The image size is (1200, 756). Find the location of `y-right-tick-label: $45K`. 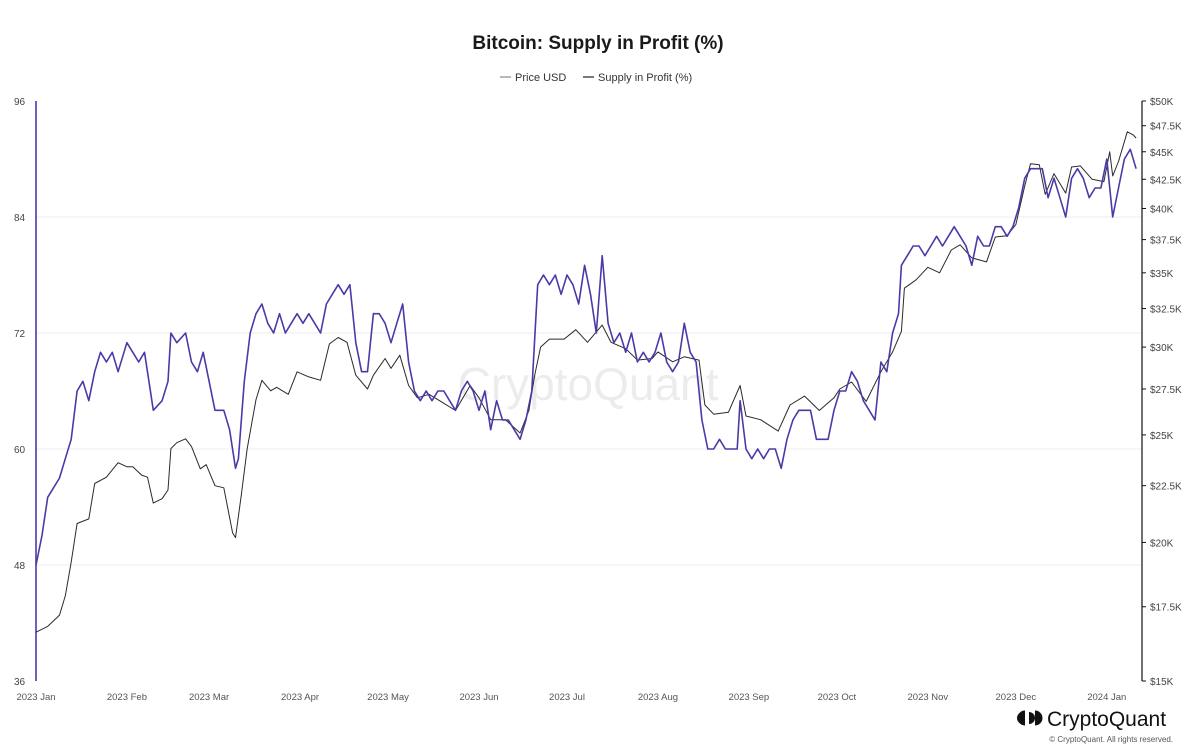

y-right-tick-label: $45K is located at coordinates (1162, 153).